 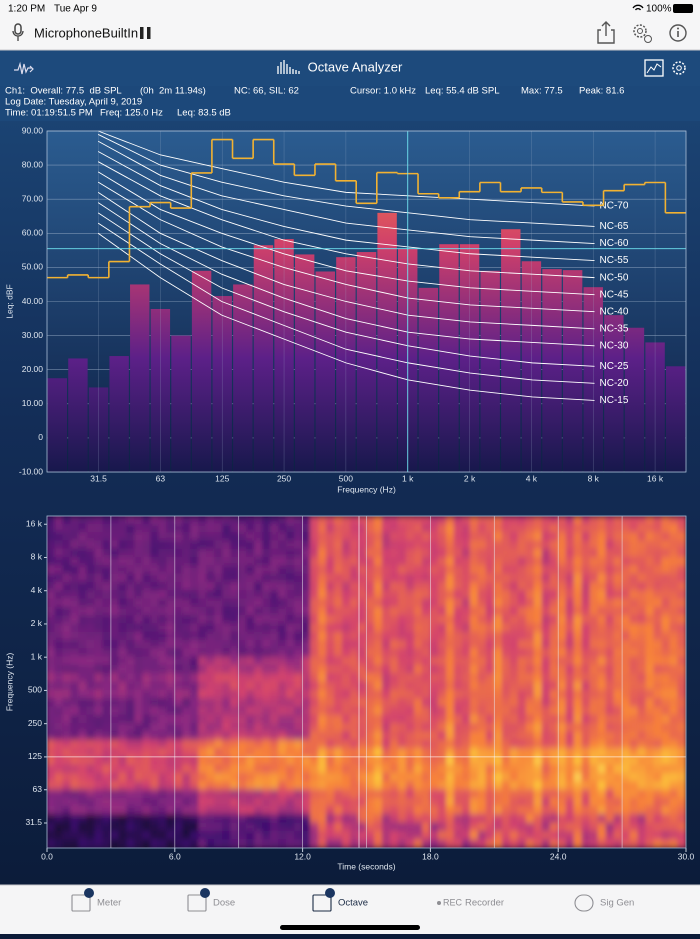 I want to click on info-cursor: Cursor: 1.0 kHz, so click(x=383, y=91).